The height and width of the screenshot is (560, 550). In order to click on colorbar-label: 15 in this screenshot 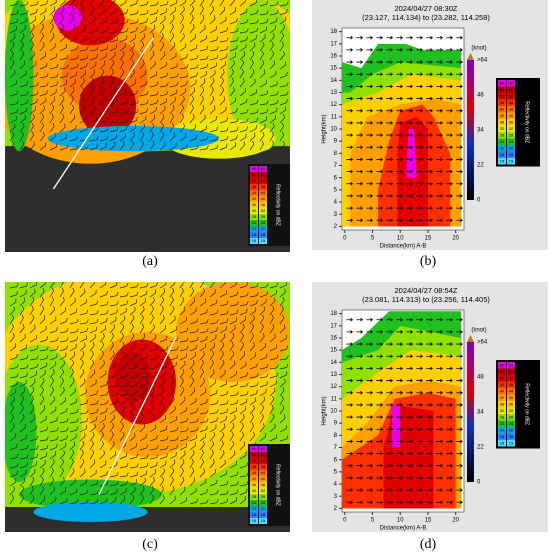, I will do `click(263, 520)`.